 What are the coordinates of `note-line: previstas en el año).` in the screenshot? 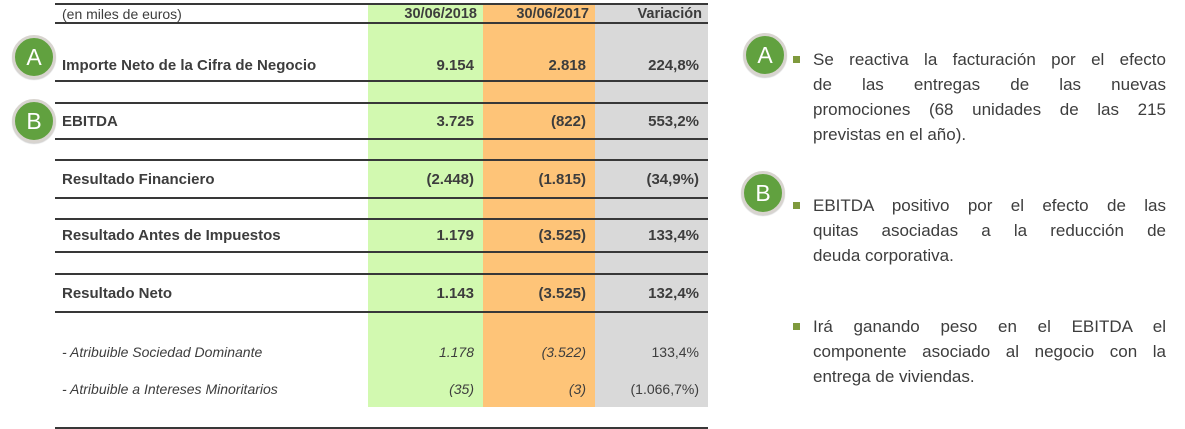 It's located at (890, 134).